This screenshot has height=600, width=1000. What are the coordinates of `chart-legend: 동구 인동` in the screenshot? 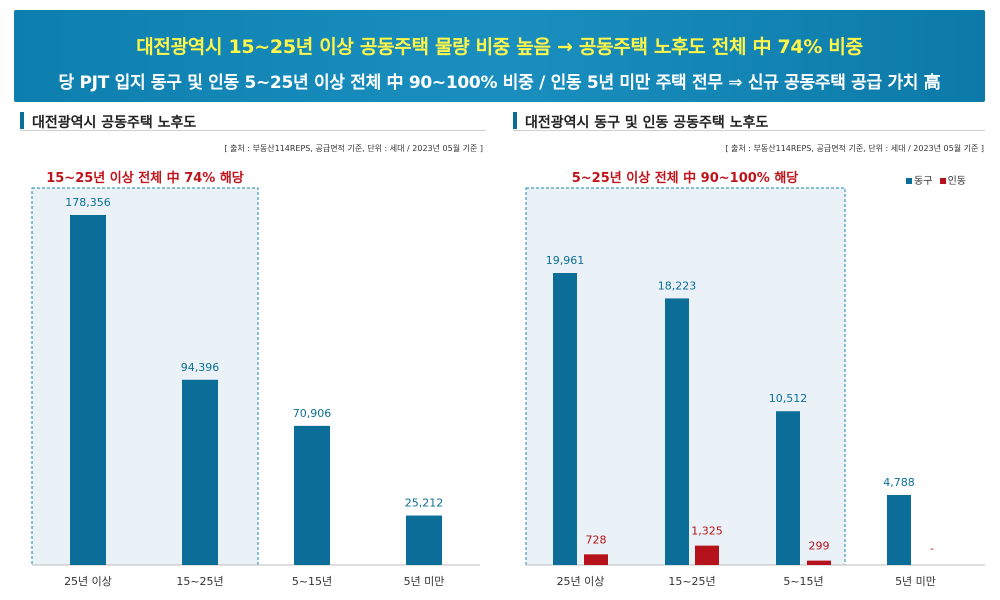 It's located at (936, 179).